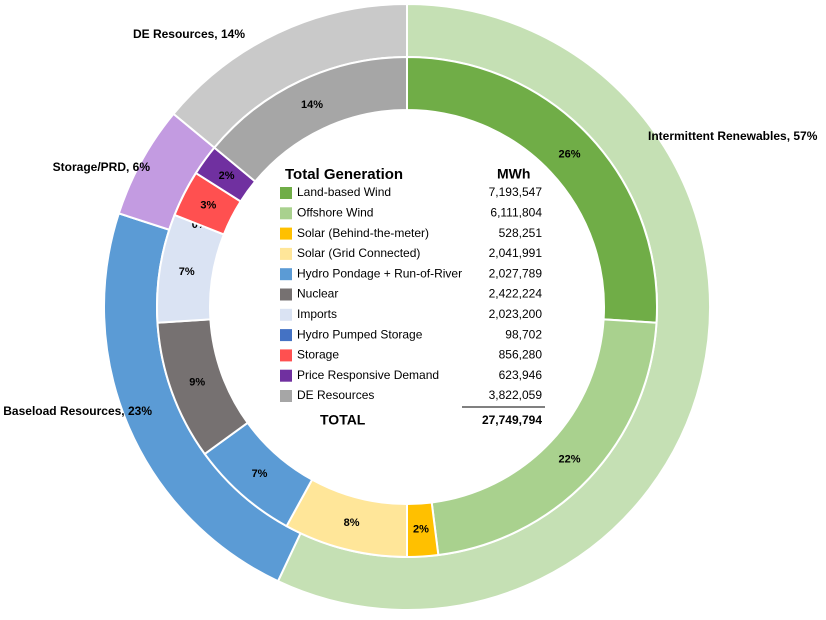 This screenshot has width=826, height=620. What do you see at coordinates (344, 192) in the screenshot?
I see `legend-label: Land-based Wind` at bounding box center [344, 192].